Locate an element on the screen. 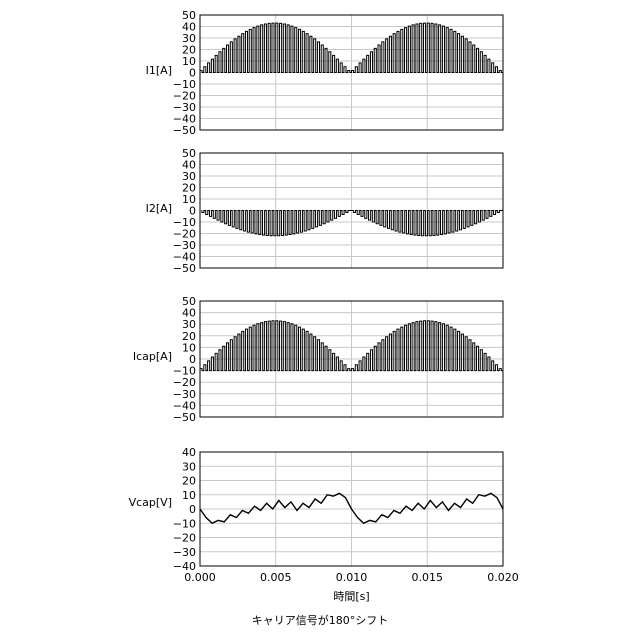 This screenshot has width=640, height=640. x-tick-label: 0.010 is located at coordinates (352, 577).